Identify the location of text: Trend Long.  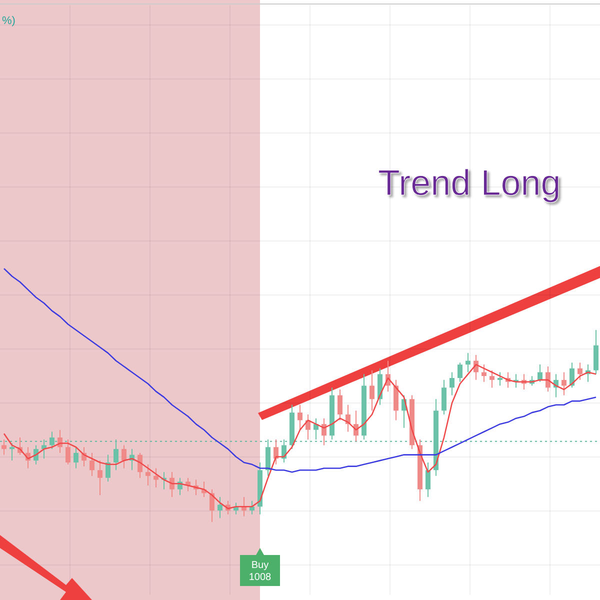
(469, 182).